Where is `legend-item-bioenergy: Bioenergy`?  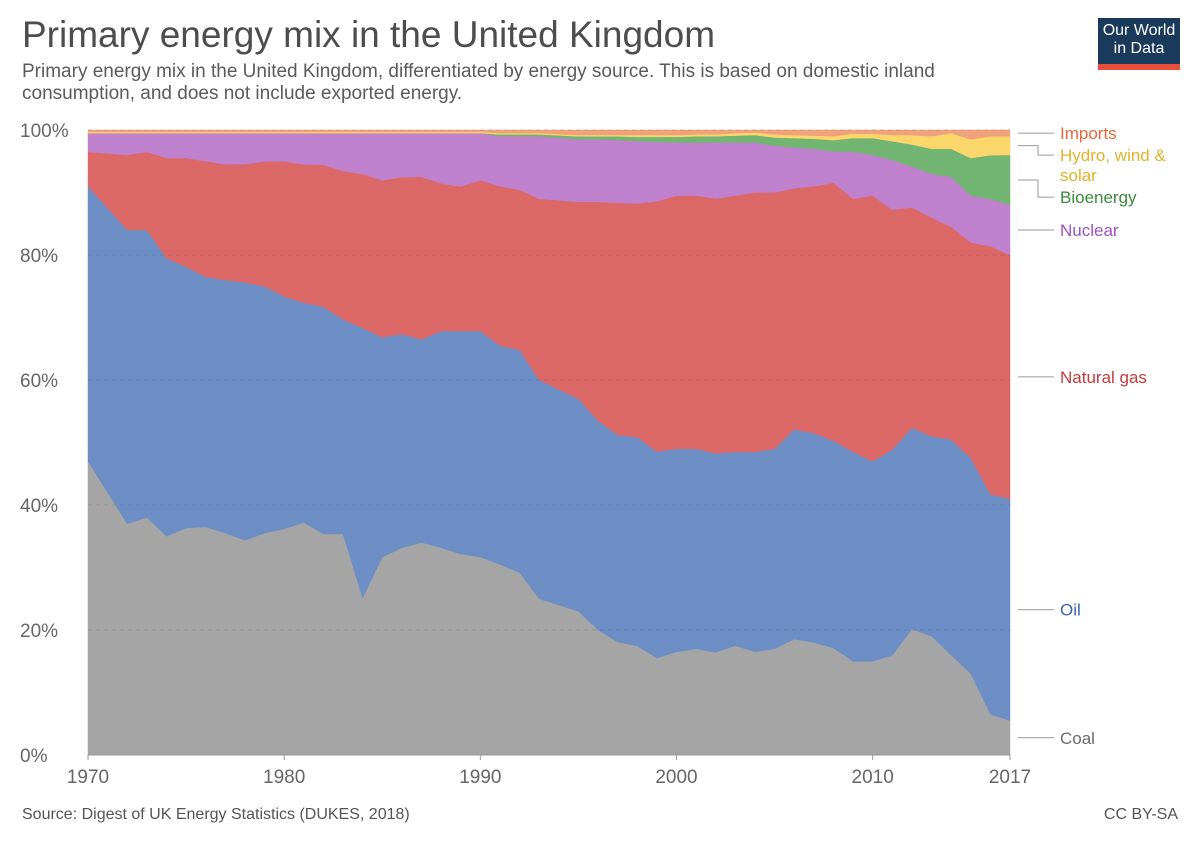 legend-item-bioenergy: Bioenergy is located at coordinates (1077, 193).